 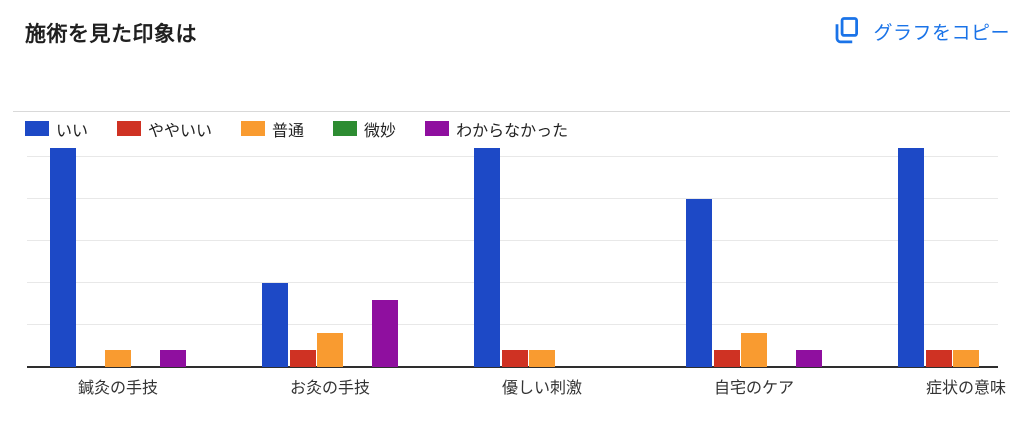 I want to click on legend-label: 普通, so click(x=288, y=131).